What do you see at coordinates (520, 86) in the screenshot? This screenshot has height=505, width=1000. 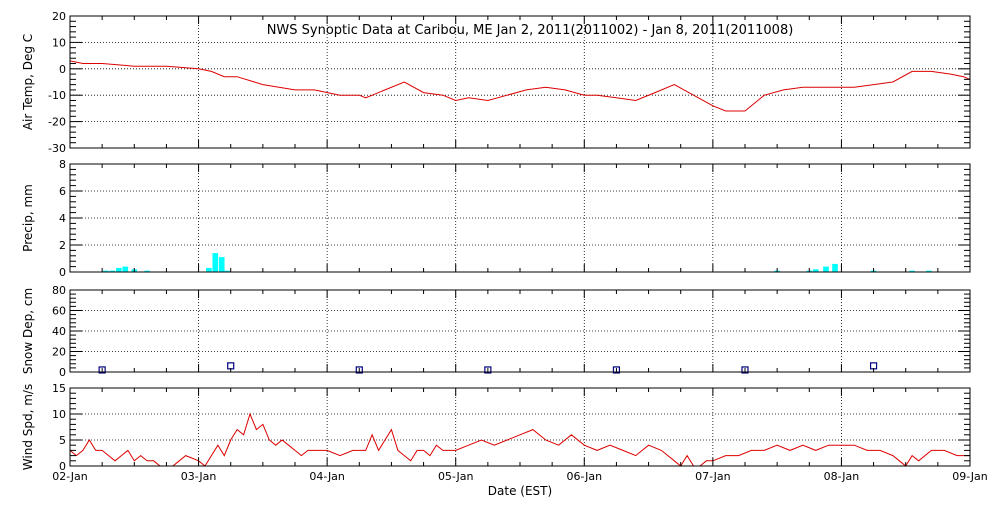 I see `air-temp-series-line` at bounding box center [520, 86].